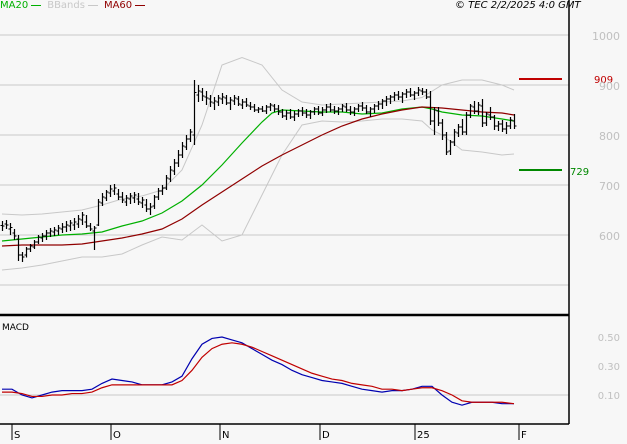 This screenshot has height=444, width=627. What do you see at coordinates (609, 186) in the screenshot?
I see `price-axis-label: 700` at bounding box center [609, 186].